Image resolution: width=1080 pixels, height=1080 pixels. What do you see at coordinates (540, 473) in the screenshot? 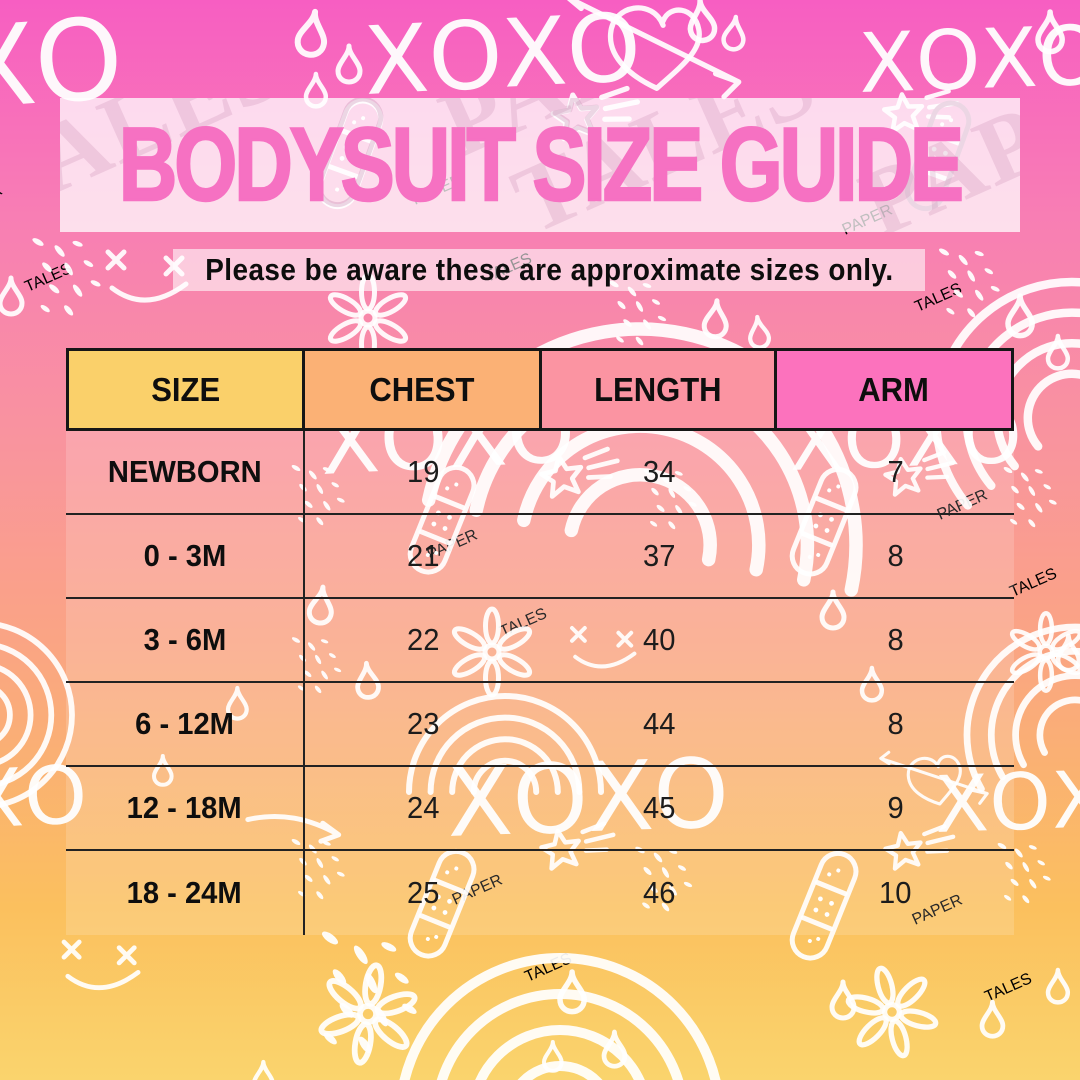
I see `table-row: NEWBORN 19 34 7` at bounding box center [540, 473].